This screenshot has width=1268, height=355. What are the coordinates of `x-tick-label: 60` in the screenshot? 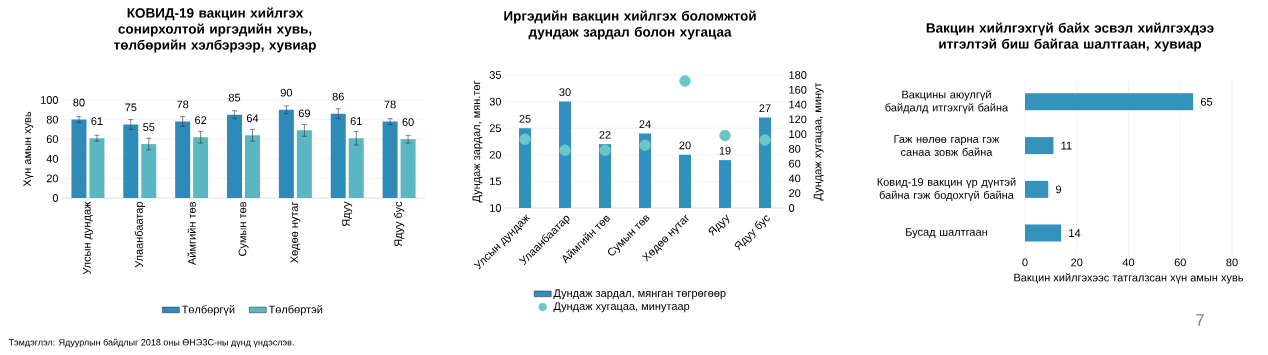 It's located at (1180, 262).